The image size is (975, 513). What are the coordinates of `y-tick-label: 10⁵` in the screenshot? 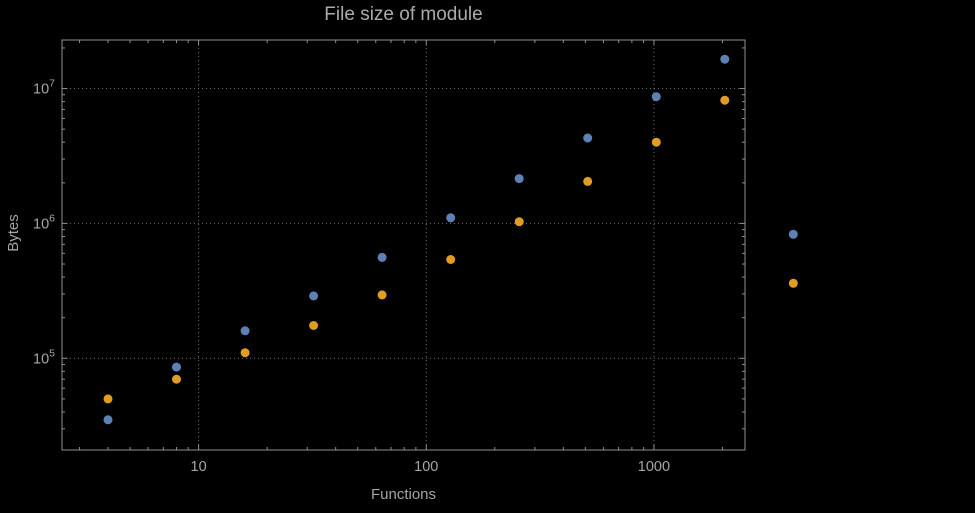 It's located at (44, 357).